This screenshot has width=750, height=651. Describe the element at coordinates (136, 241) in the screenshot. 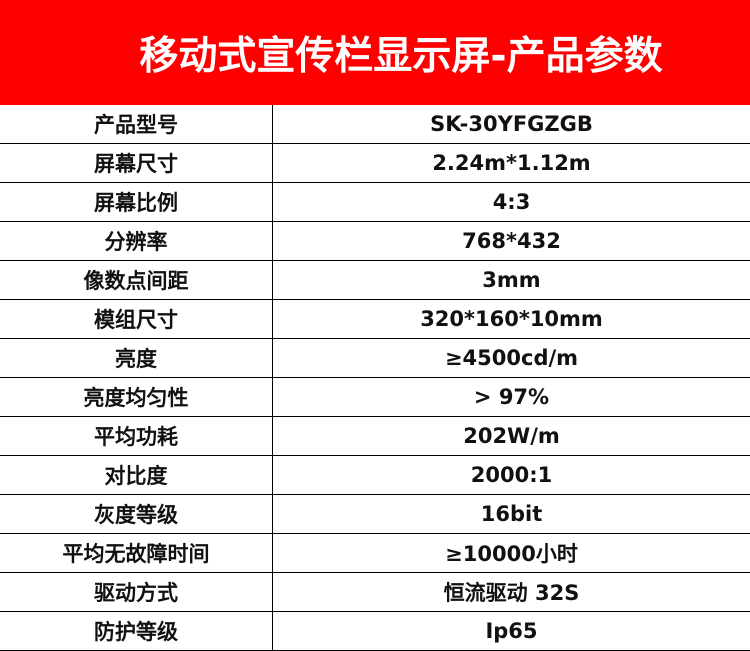

I see `spec-label: 分辨率` at that location.